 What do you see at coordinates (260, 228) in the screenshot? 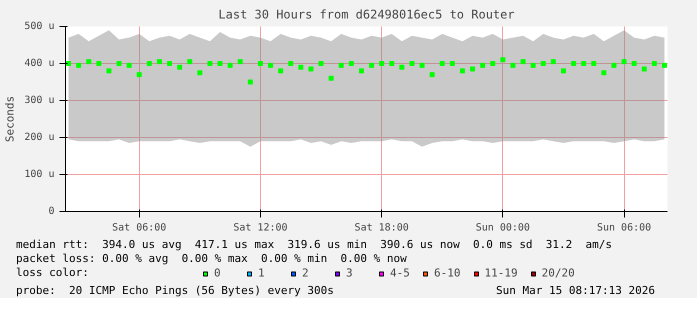
I see `x-tick-label: Sat 12:00` at bounding box center [260, 228].